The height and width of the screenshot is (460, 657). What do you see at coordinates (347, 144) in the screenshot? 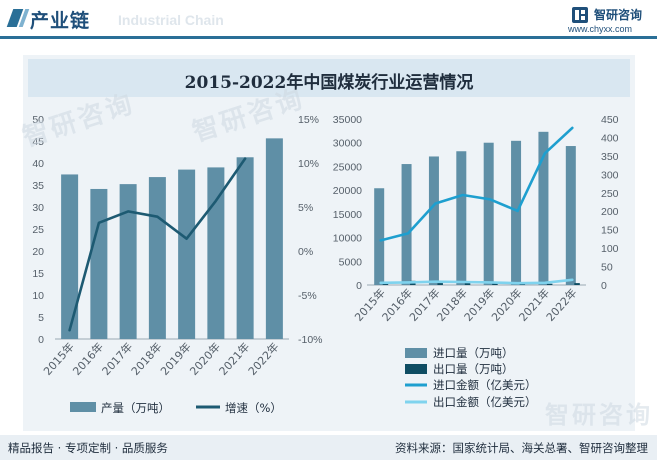
I see `left-axis-tick-label: 30000` at bounding box center [347, 144].